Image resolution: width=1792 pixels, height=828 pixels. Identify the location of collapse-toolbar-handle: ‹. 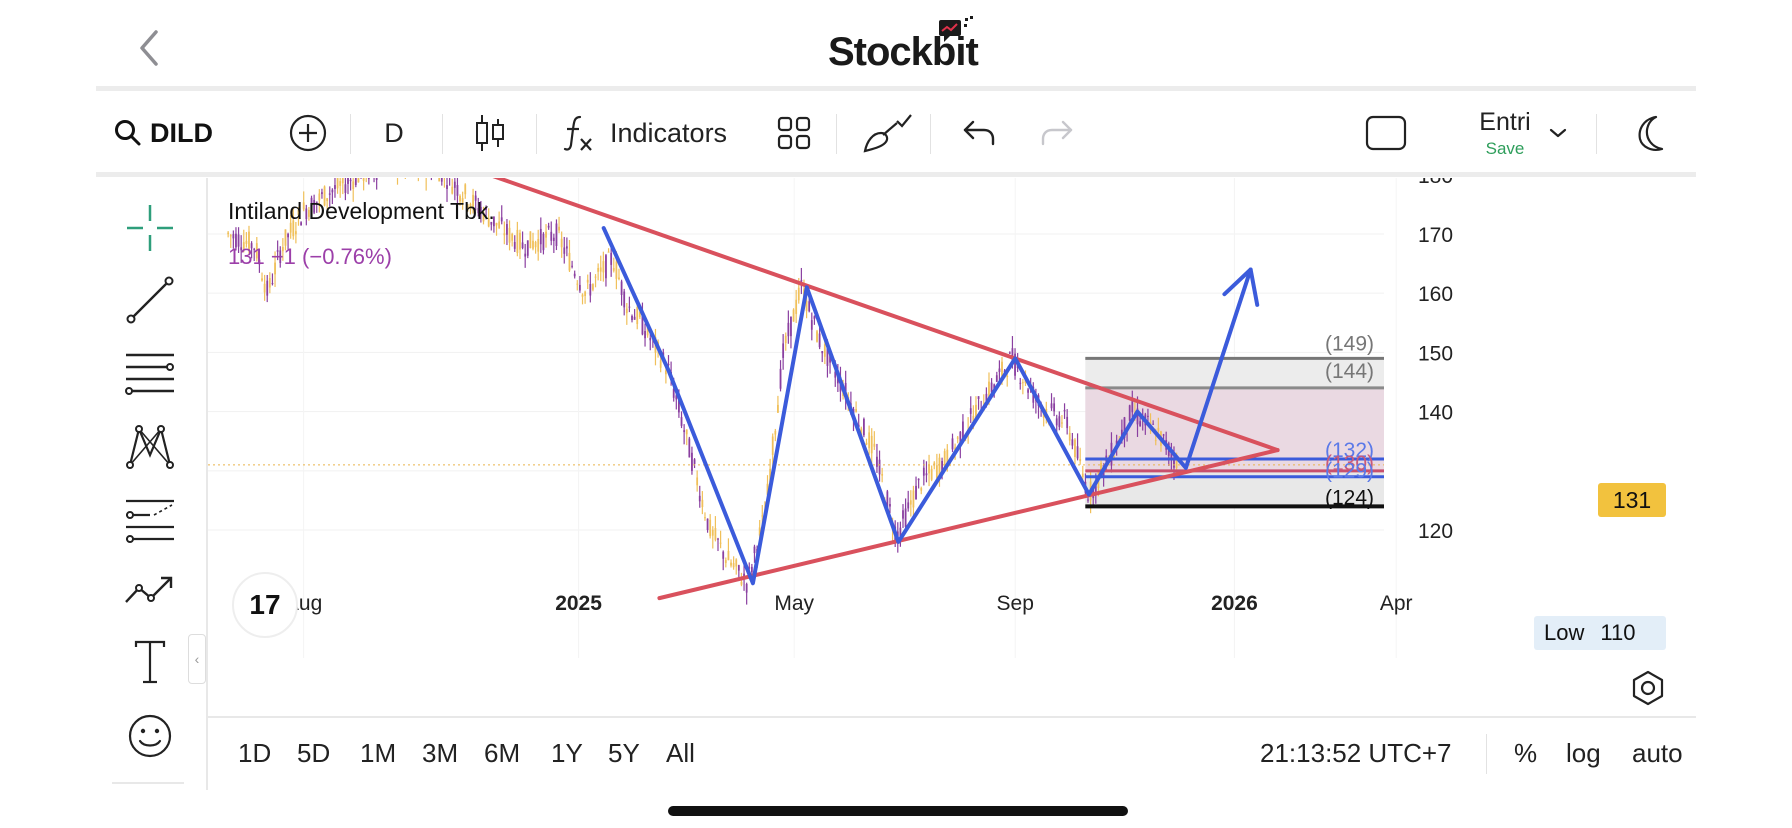
(197, 659).